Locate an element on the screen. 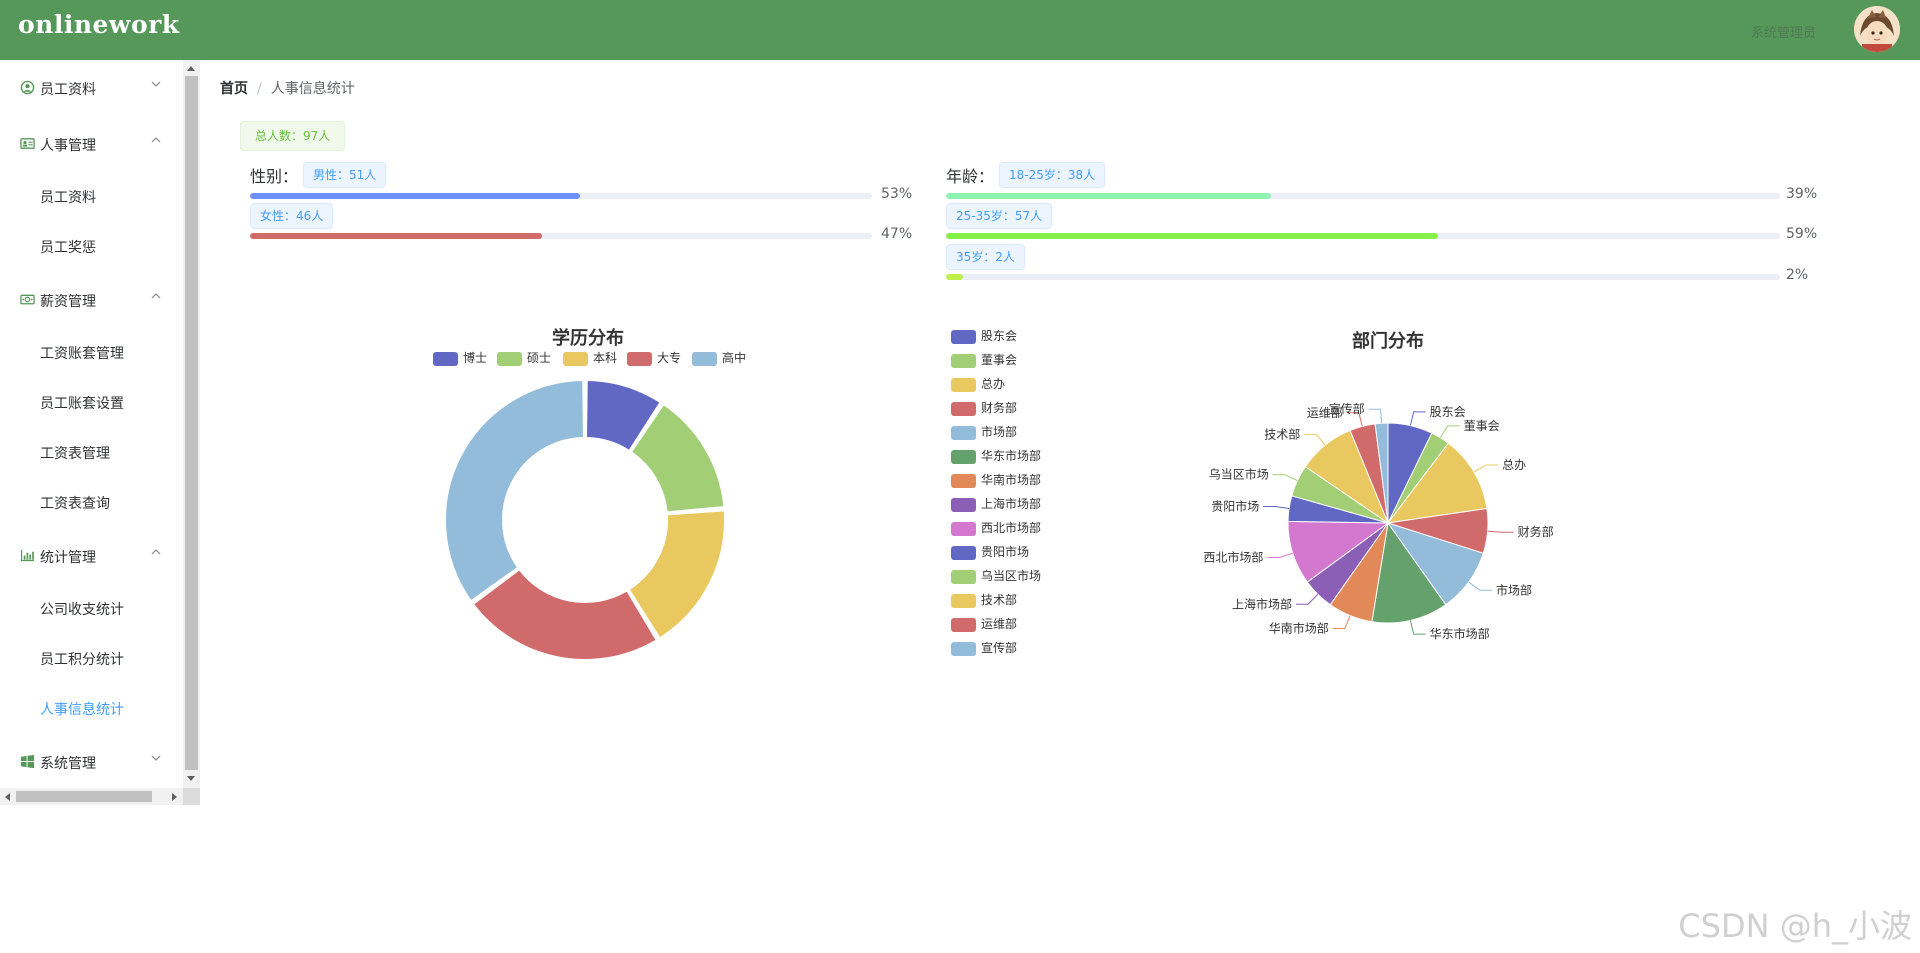 Image resolution: width=1920 pixels, height=953 pixels. chevron-down-icon is located at coordinates (156, 84).